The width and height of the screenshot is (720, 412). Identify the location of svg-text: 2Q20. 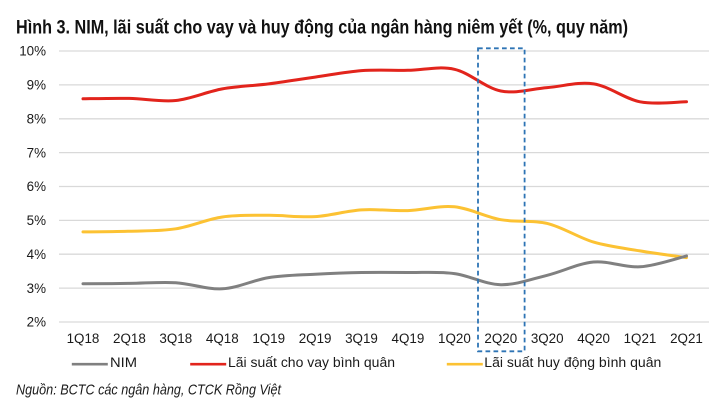
(500, 338).